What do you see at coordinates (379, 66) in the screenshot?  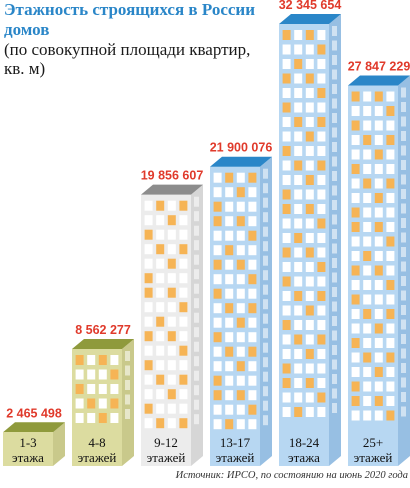 I see `value-label-5: 27 847 229` at bounding box center [379, 66].